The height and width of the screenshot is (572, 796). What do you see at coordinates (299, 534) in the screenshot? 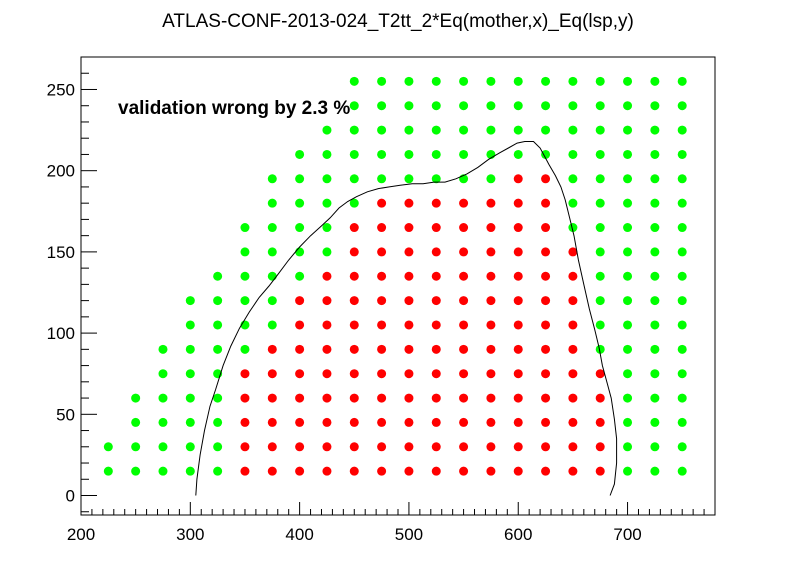
I see `x-tick-label: 400` at bounding box center [299, 534].